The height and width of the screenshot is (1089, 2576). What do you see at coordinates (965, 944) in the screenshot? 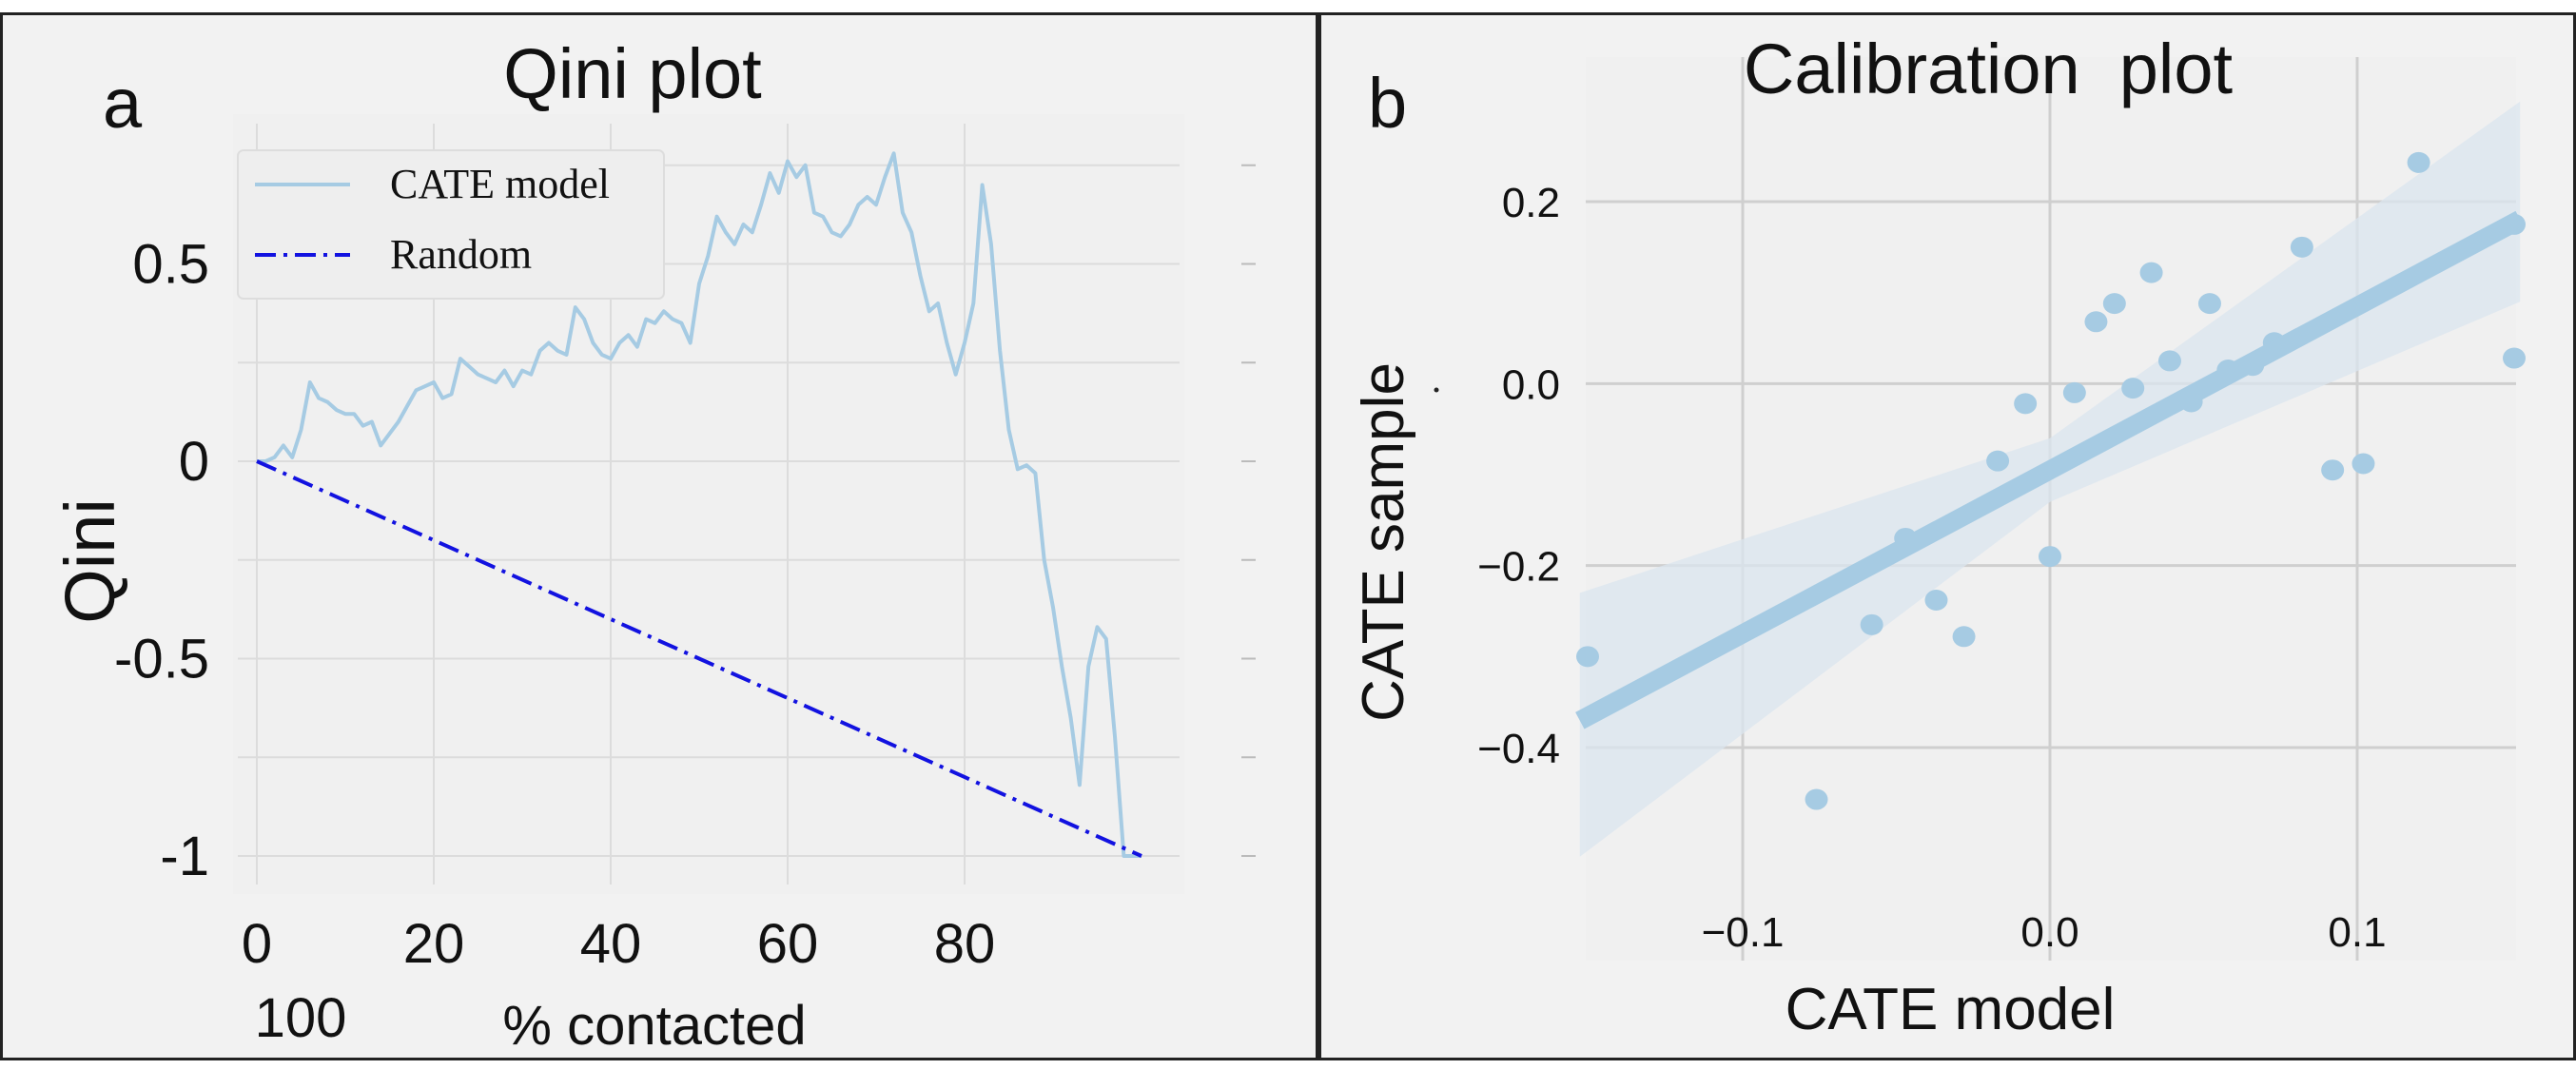
I see `qini-x-tick-label: 80` at bounding box center [965, 944].